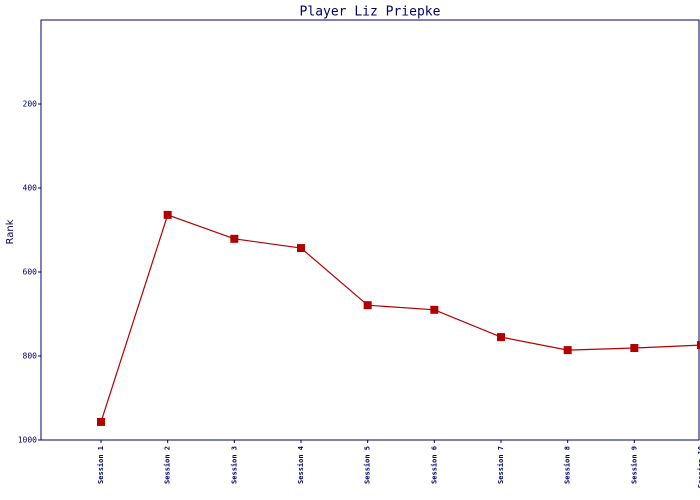 The width and height of the screenshot is (700, 500). I want to click on chart-title: Player Liz Priepke, so click(370, 12).